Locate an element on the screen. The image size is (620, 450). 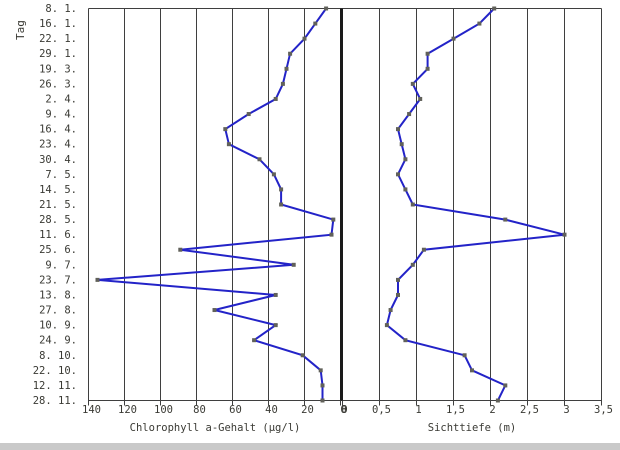
date-tick-label: 25. 6. is located at coordinates (58, 250).